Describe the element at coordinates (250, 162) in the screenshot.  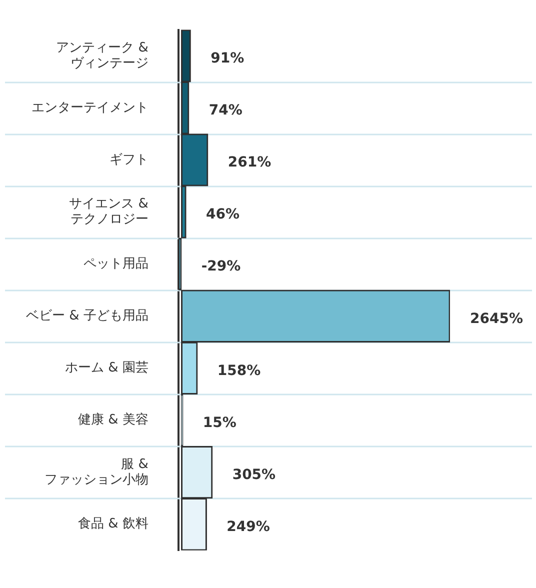
I see `data-label: 261%` at that location.